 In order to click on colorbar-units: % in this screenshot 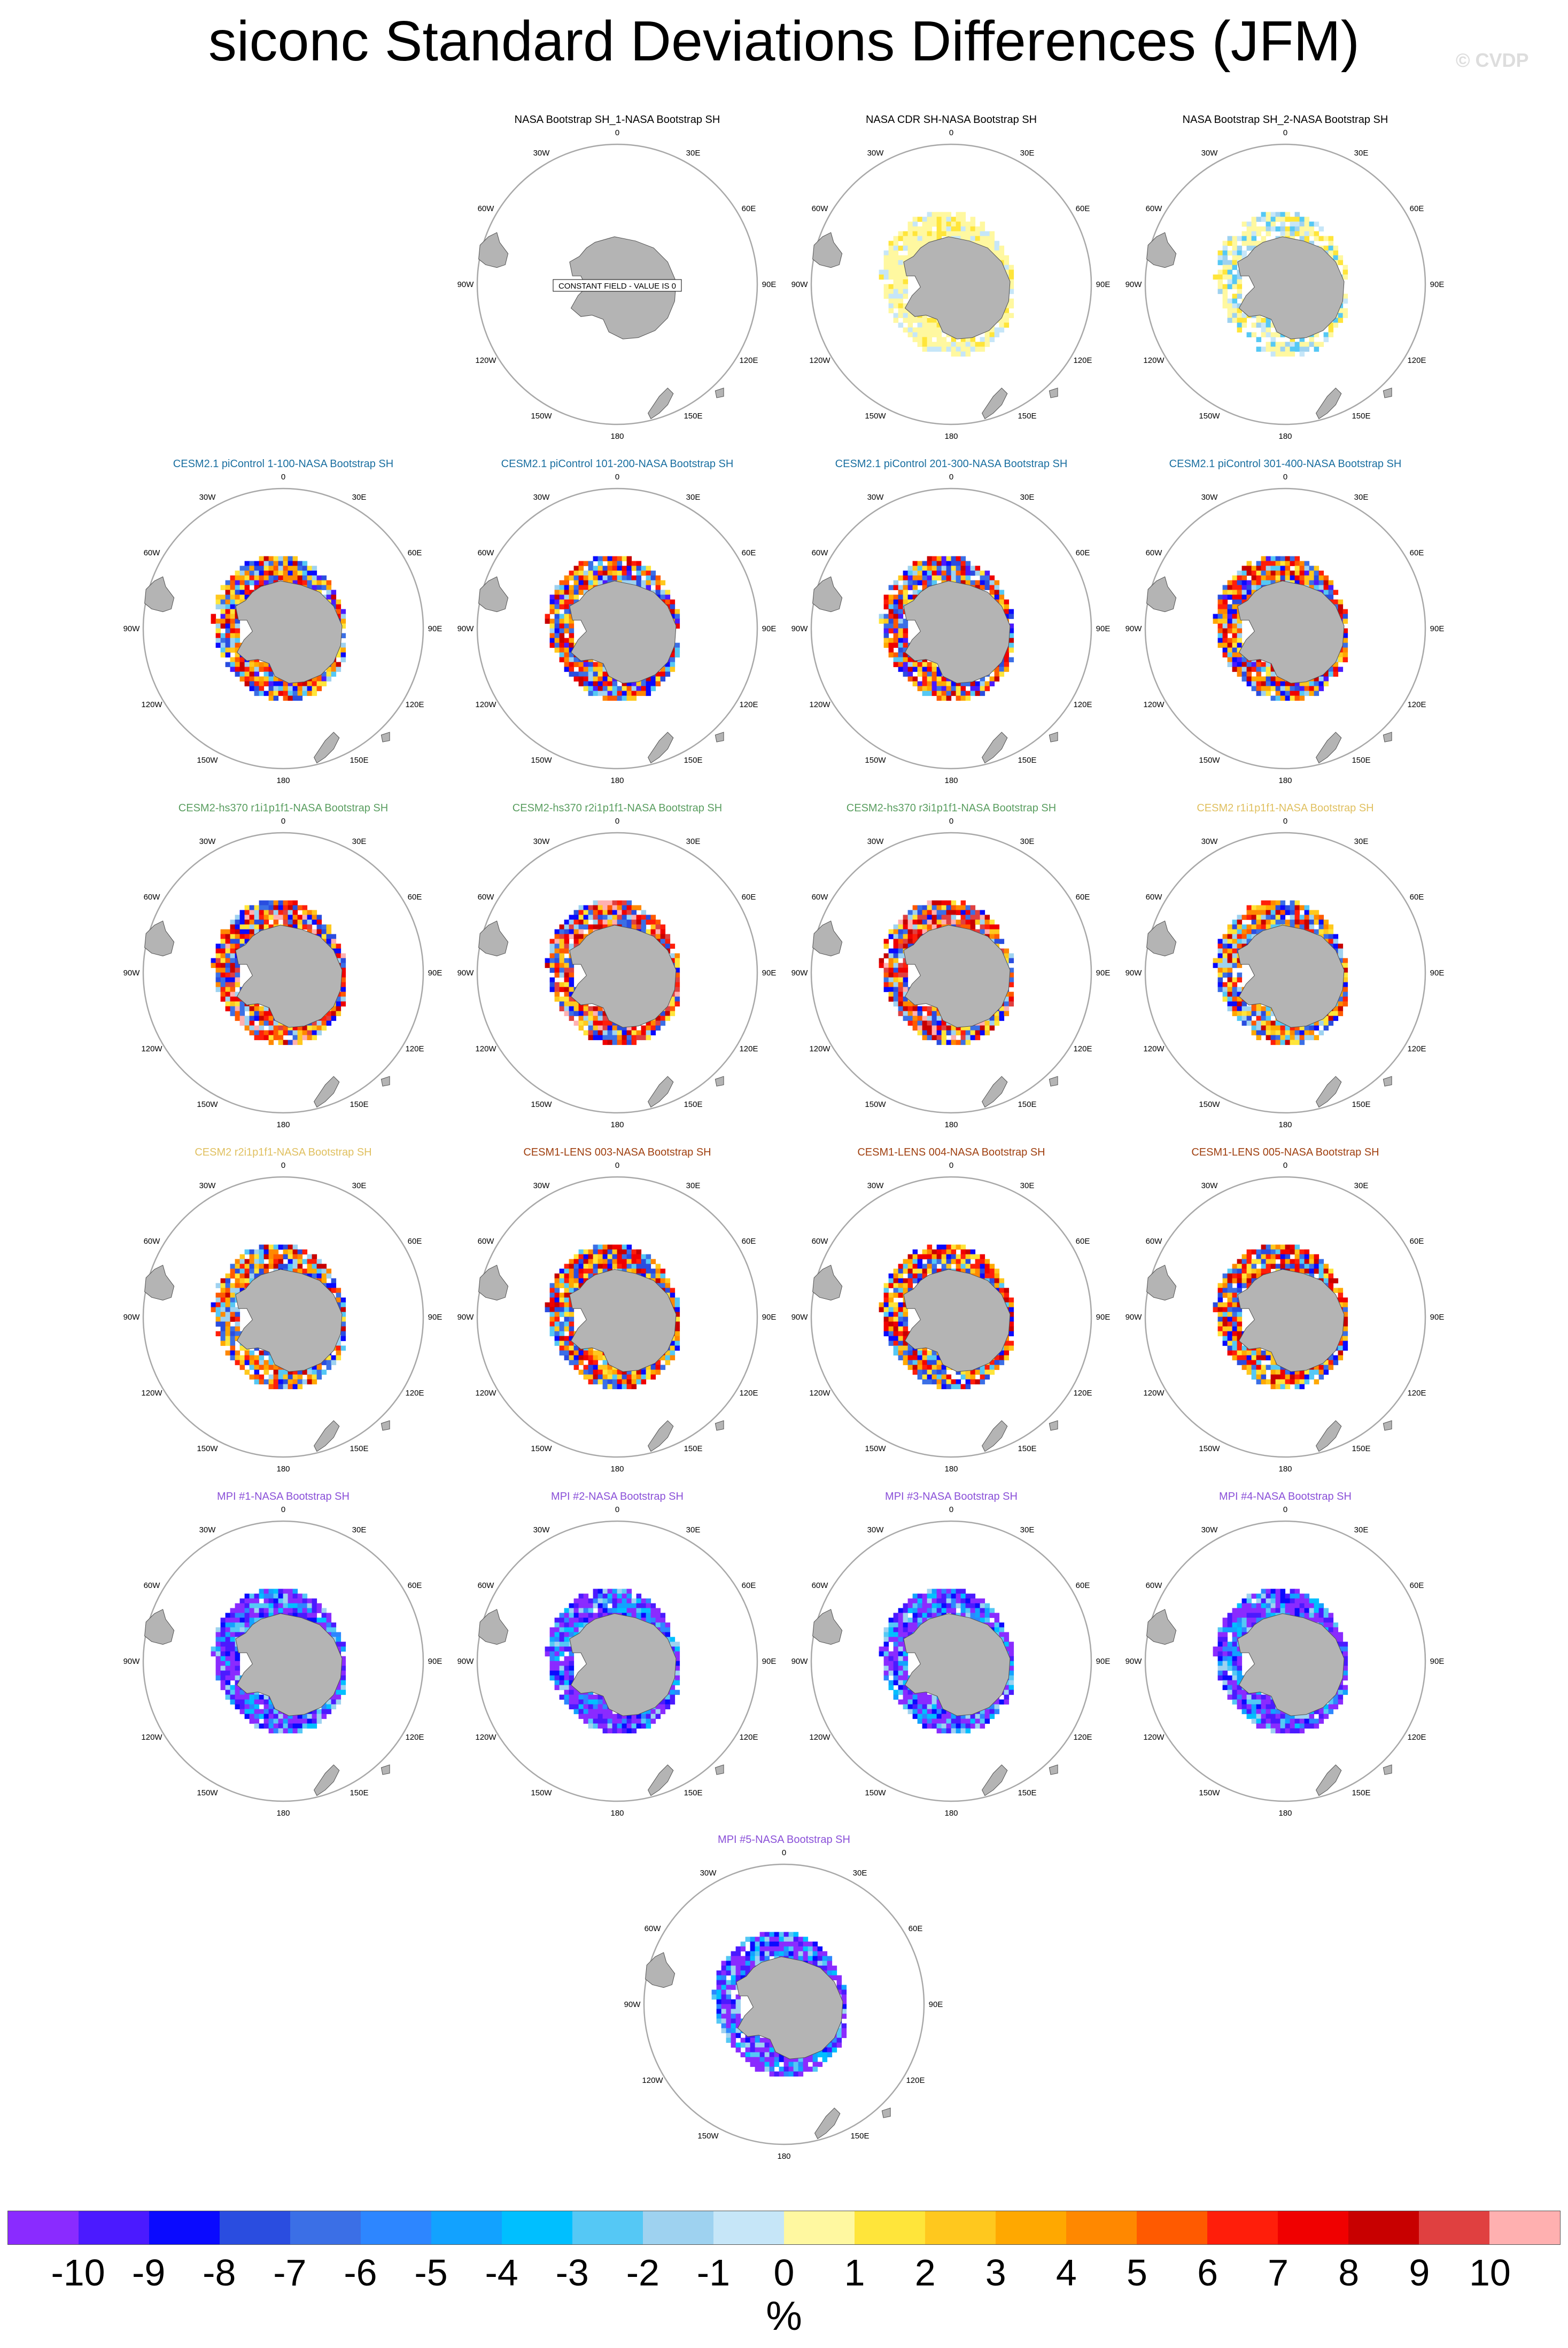, I will do `click(784, 2316)`.